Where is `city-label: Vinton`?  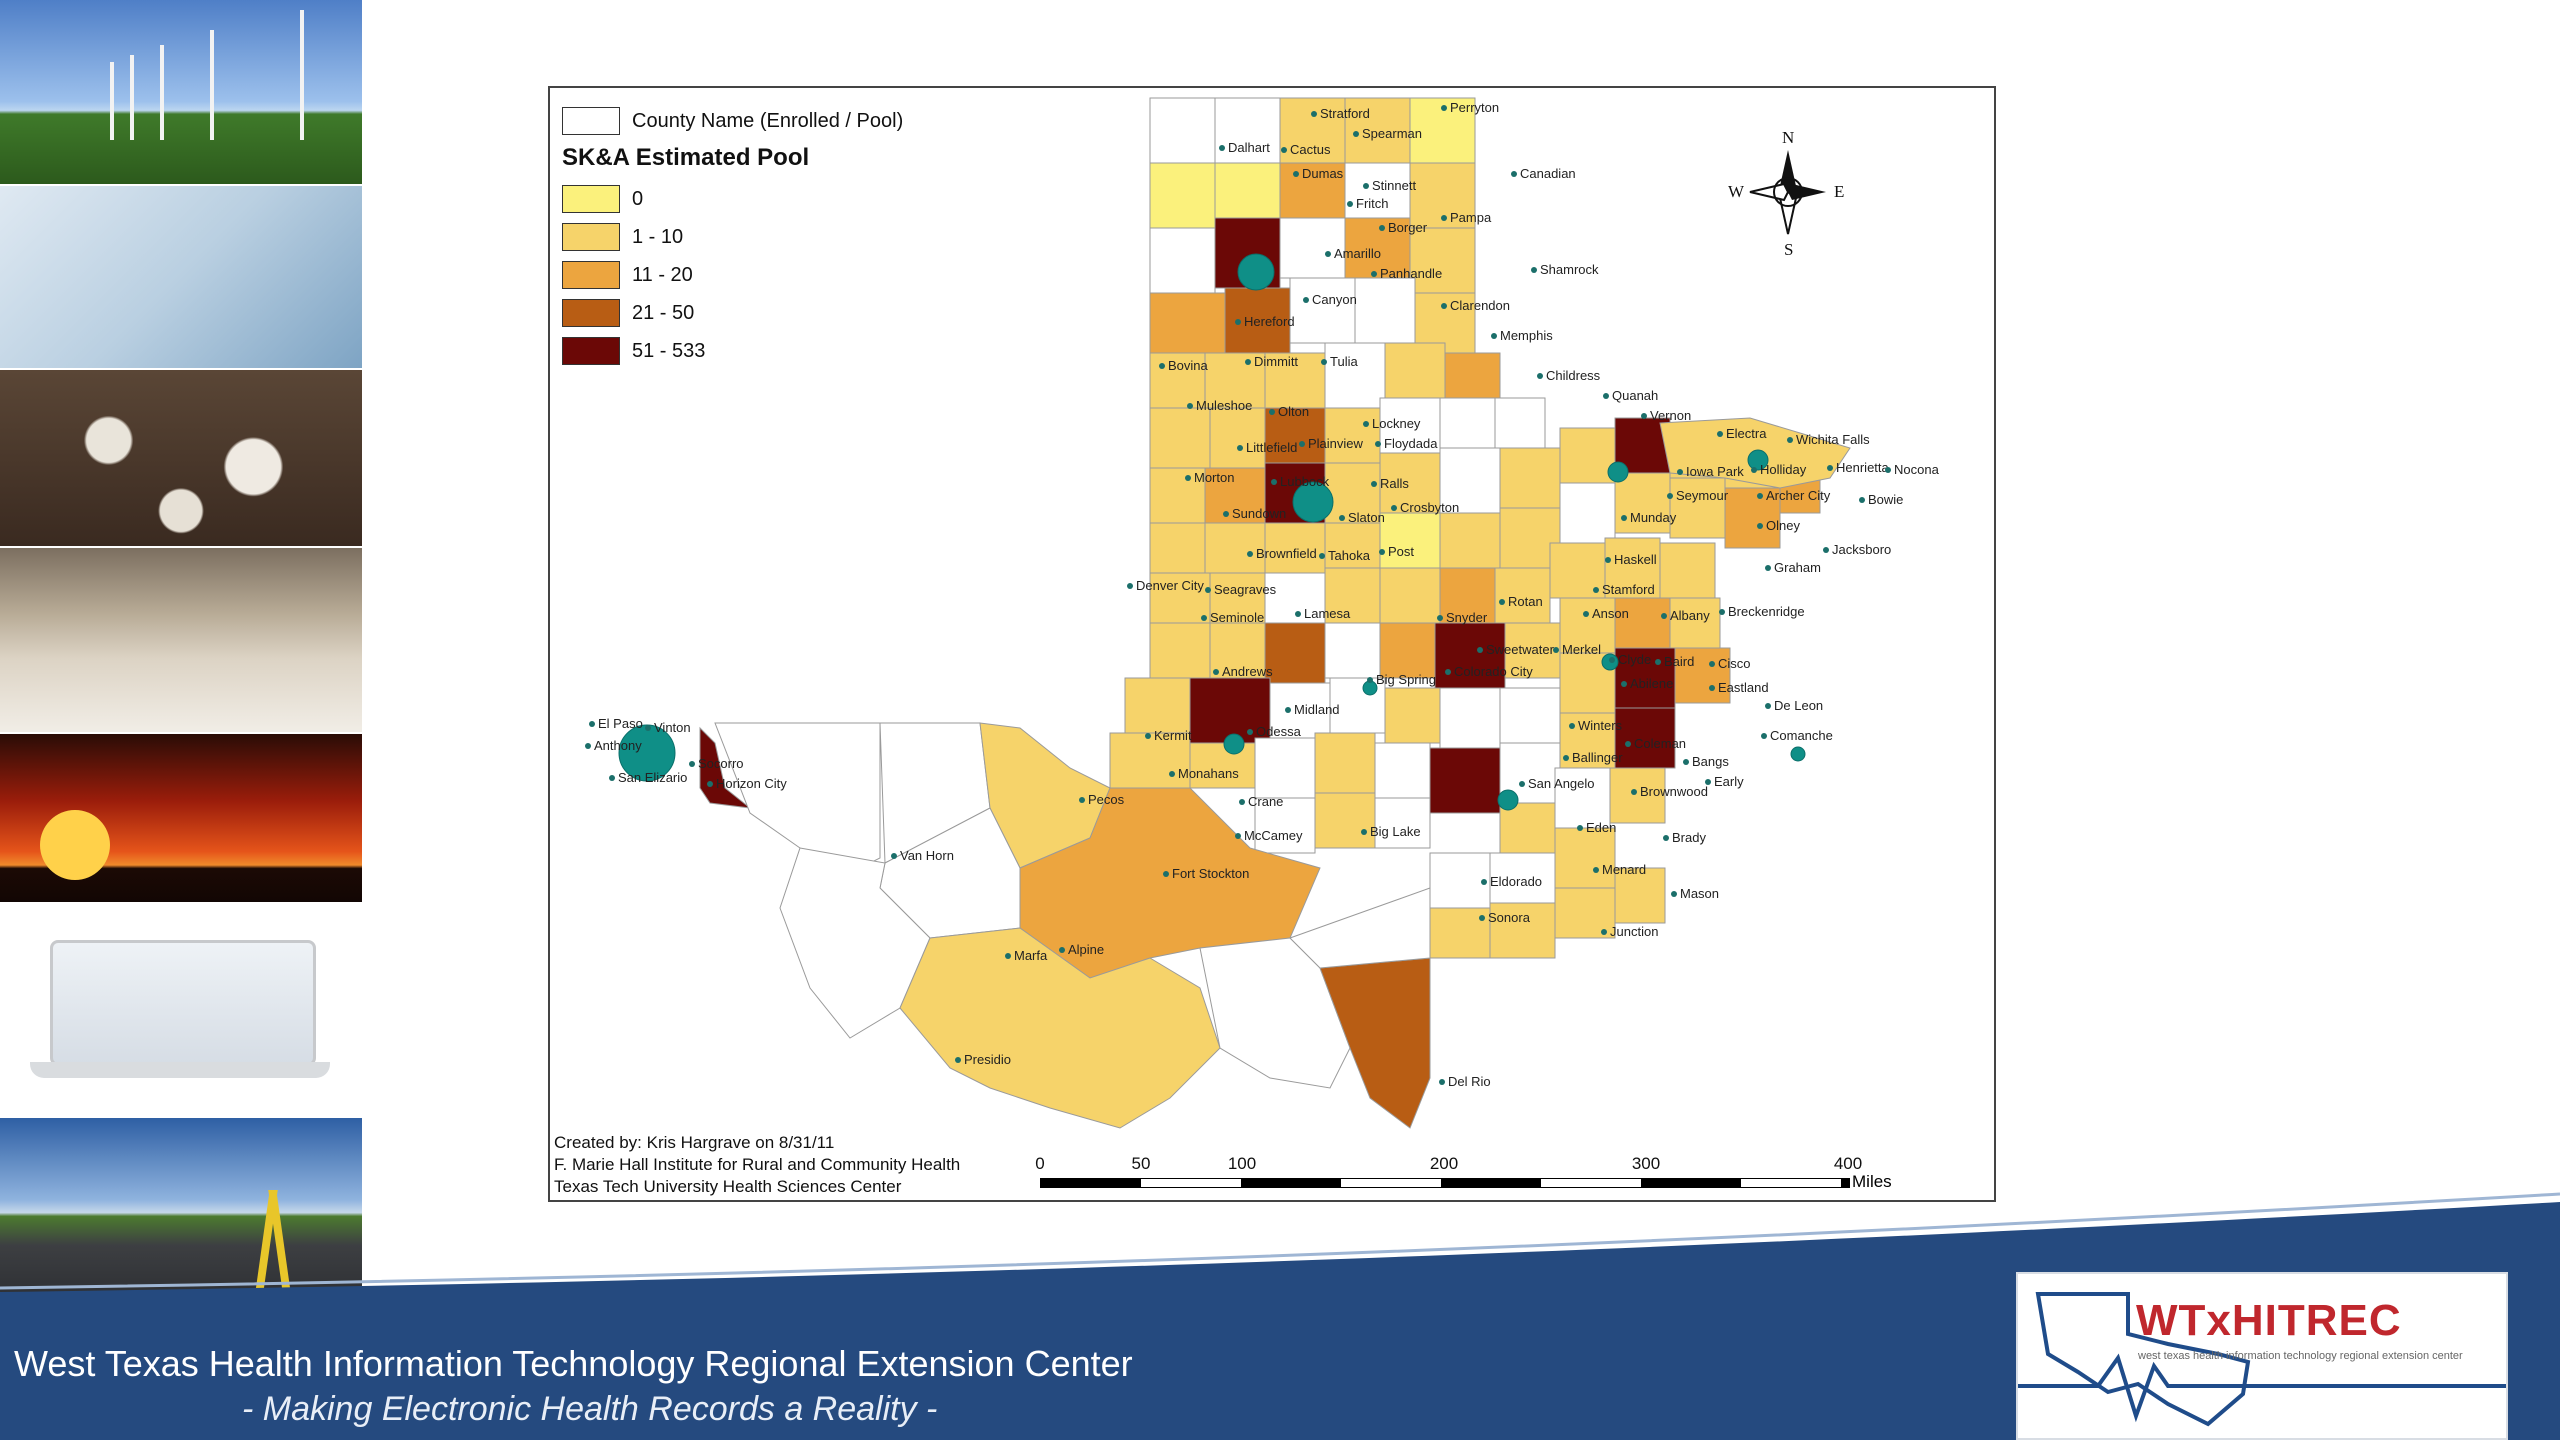
city-label: Vinton is located at coordinates (672, 727).